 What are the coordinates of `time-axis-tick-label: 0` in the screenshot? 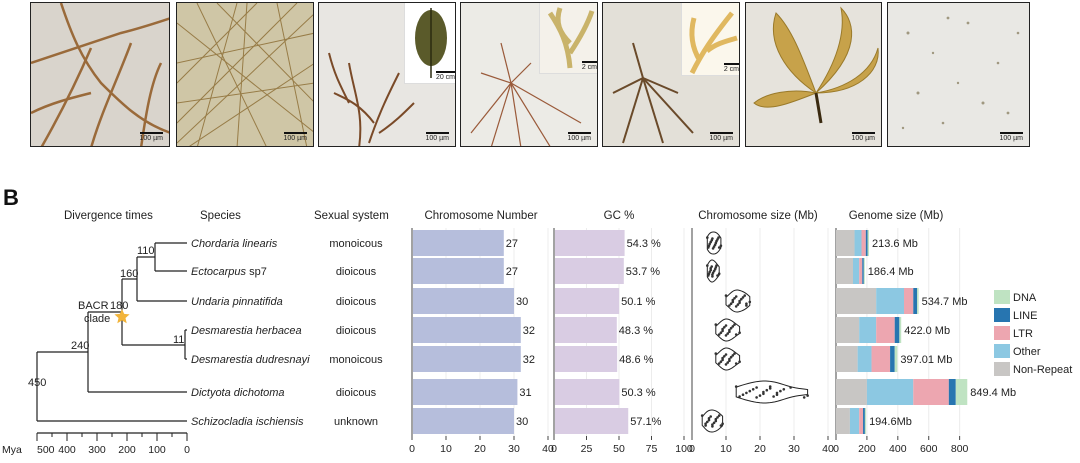 It's located at (187, 450).